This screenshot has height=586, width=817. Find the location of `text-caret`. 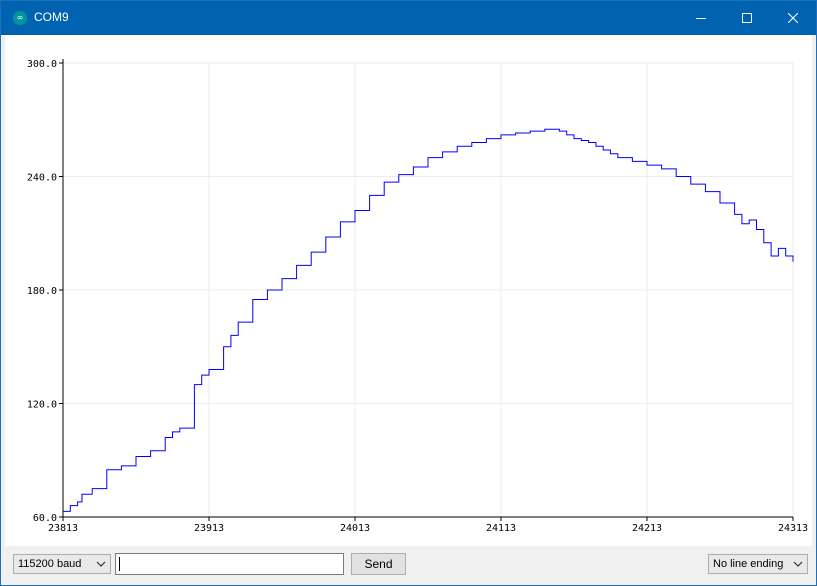

text-caret is located at coordinates (119, 564).